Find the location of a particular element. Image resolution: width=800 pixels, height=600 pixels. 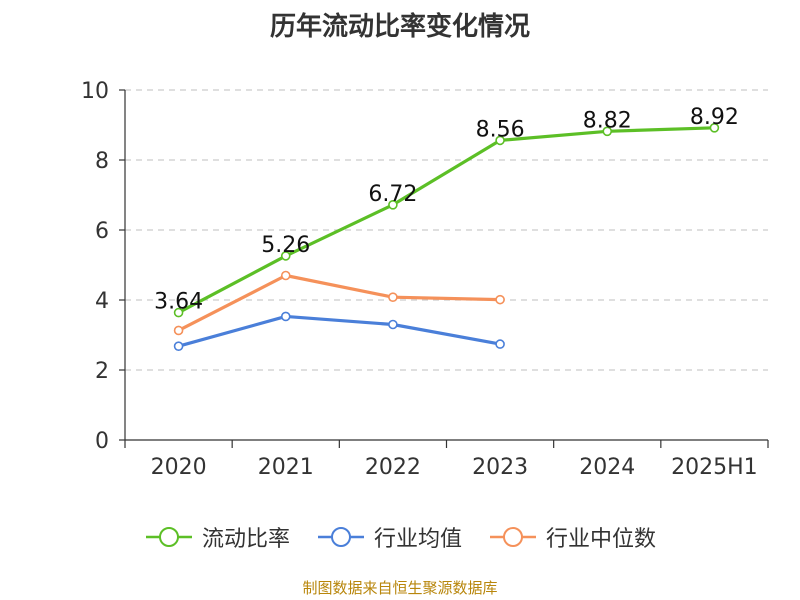

data-label: 6.72 is located at coordinates (392, 194).